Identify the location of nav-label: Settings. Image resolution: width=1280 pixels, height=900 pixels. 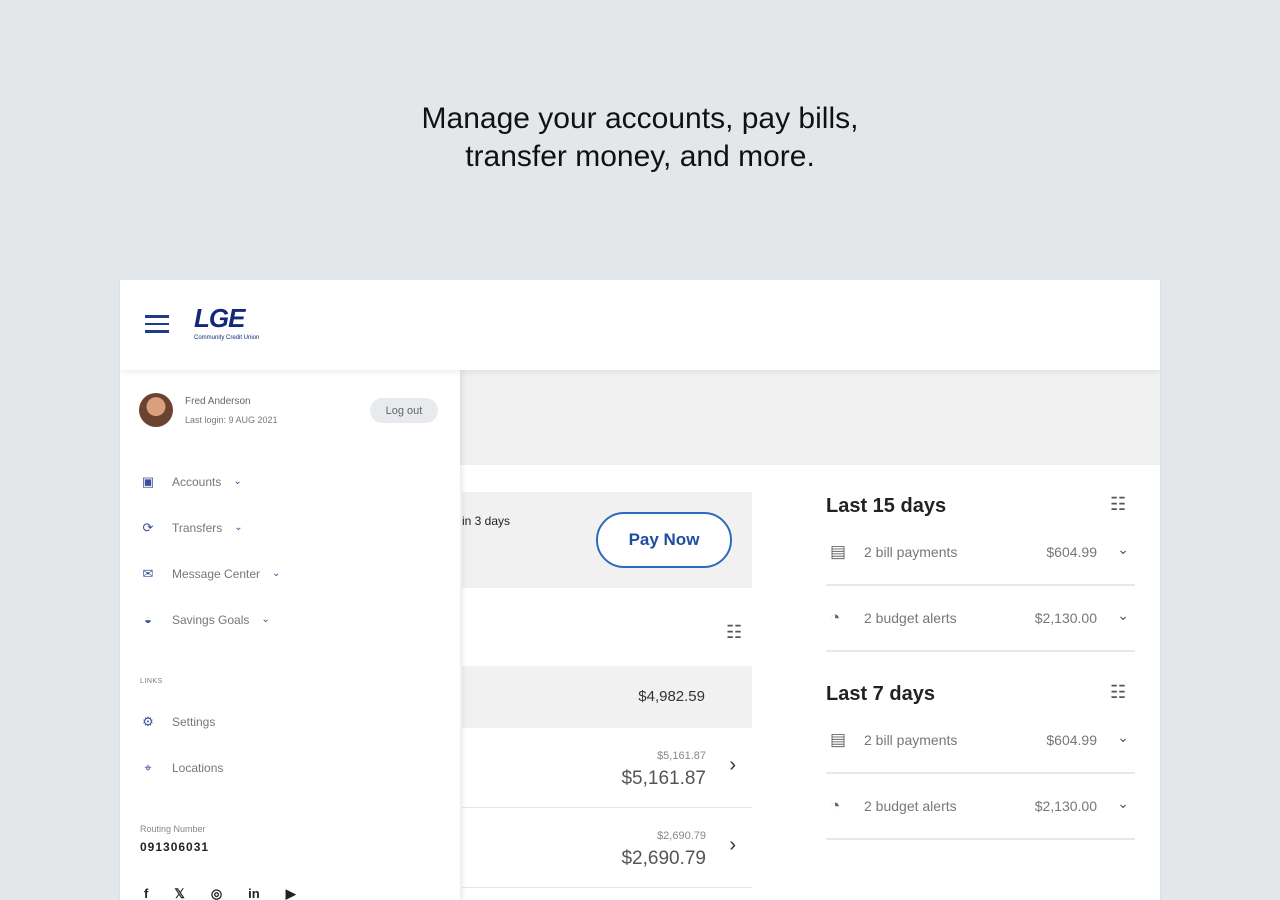
(194, 722).